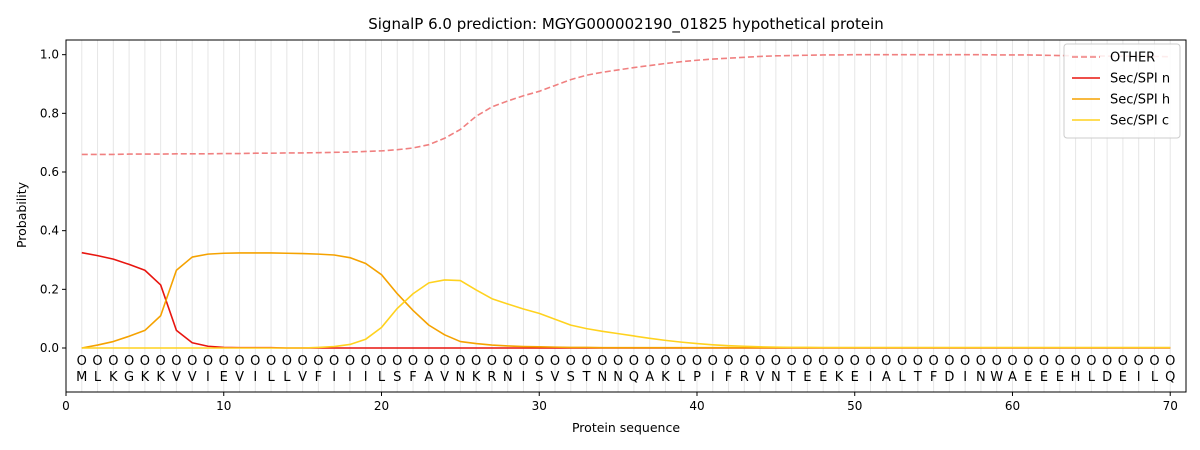 The width and height of the screenshot is (1200, 450). I want to click on y-axis-ticks: 0.0 0.2 0.4 0.6 0.8 1.0, so click(53, 201).